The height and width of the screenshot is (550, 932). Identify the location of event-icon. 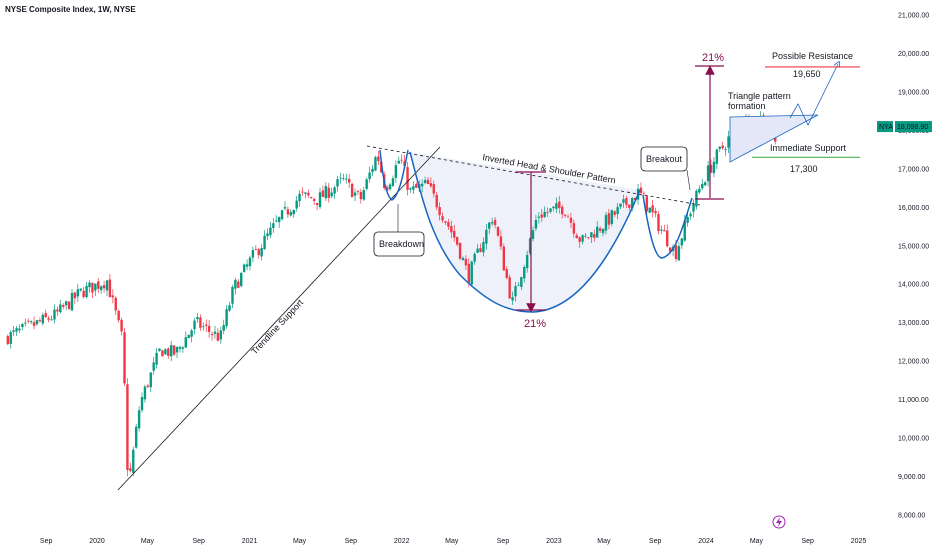
(779, 522).